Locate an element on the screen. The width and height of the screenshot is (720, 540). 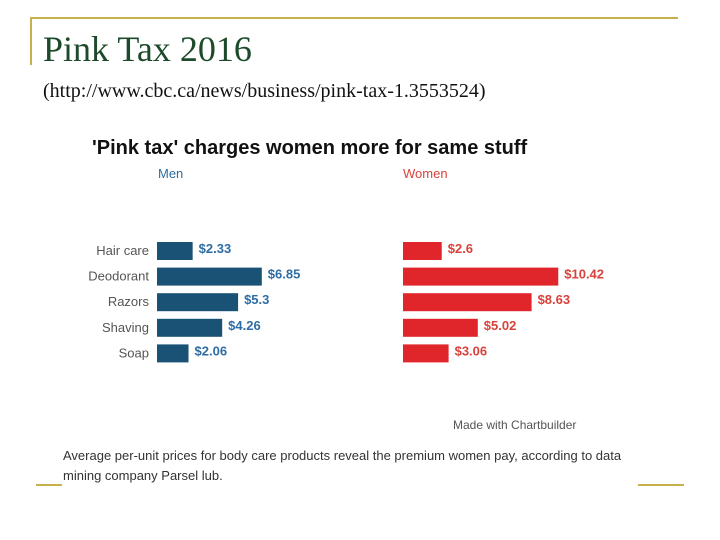
value-label-women-deodorant: $10.42 is located at coordinates (584, 274).